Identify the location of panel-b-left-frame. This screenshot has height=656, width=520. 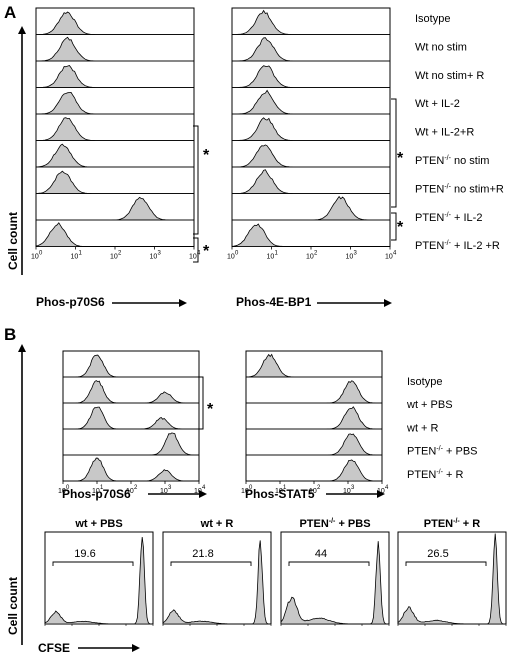
(131, 416).